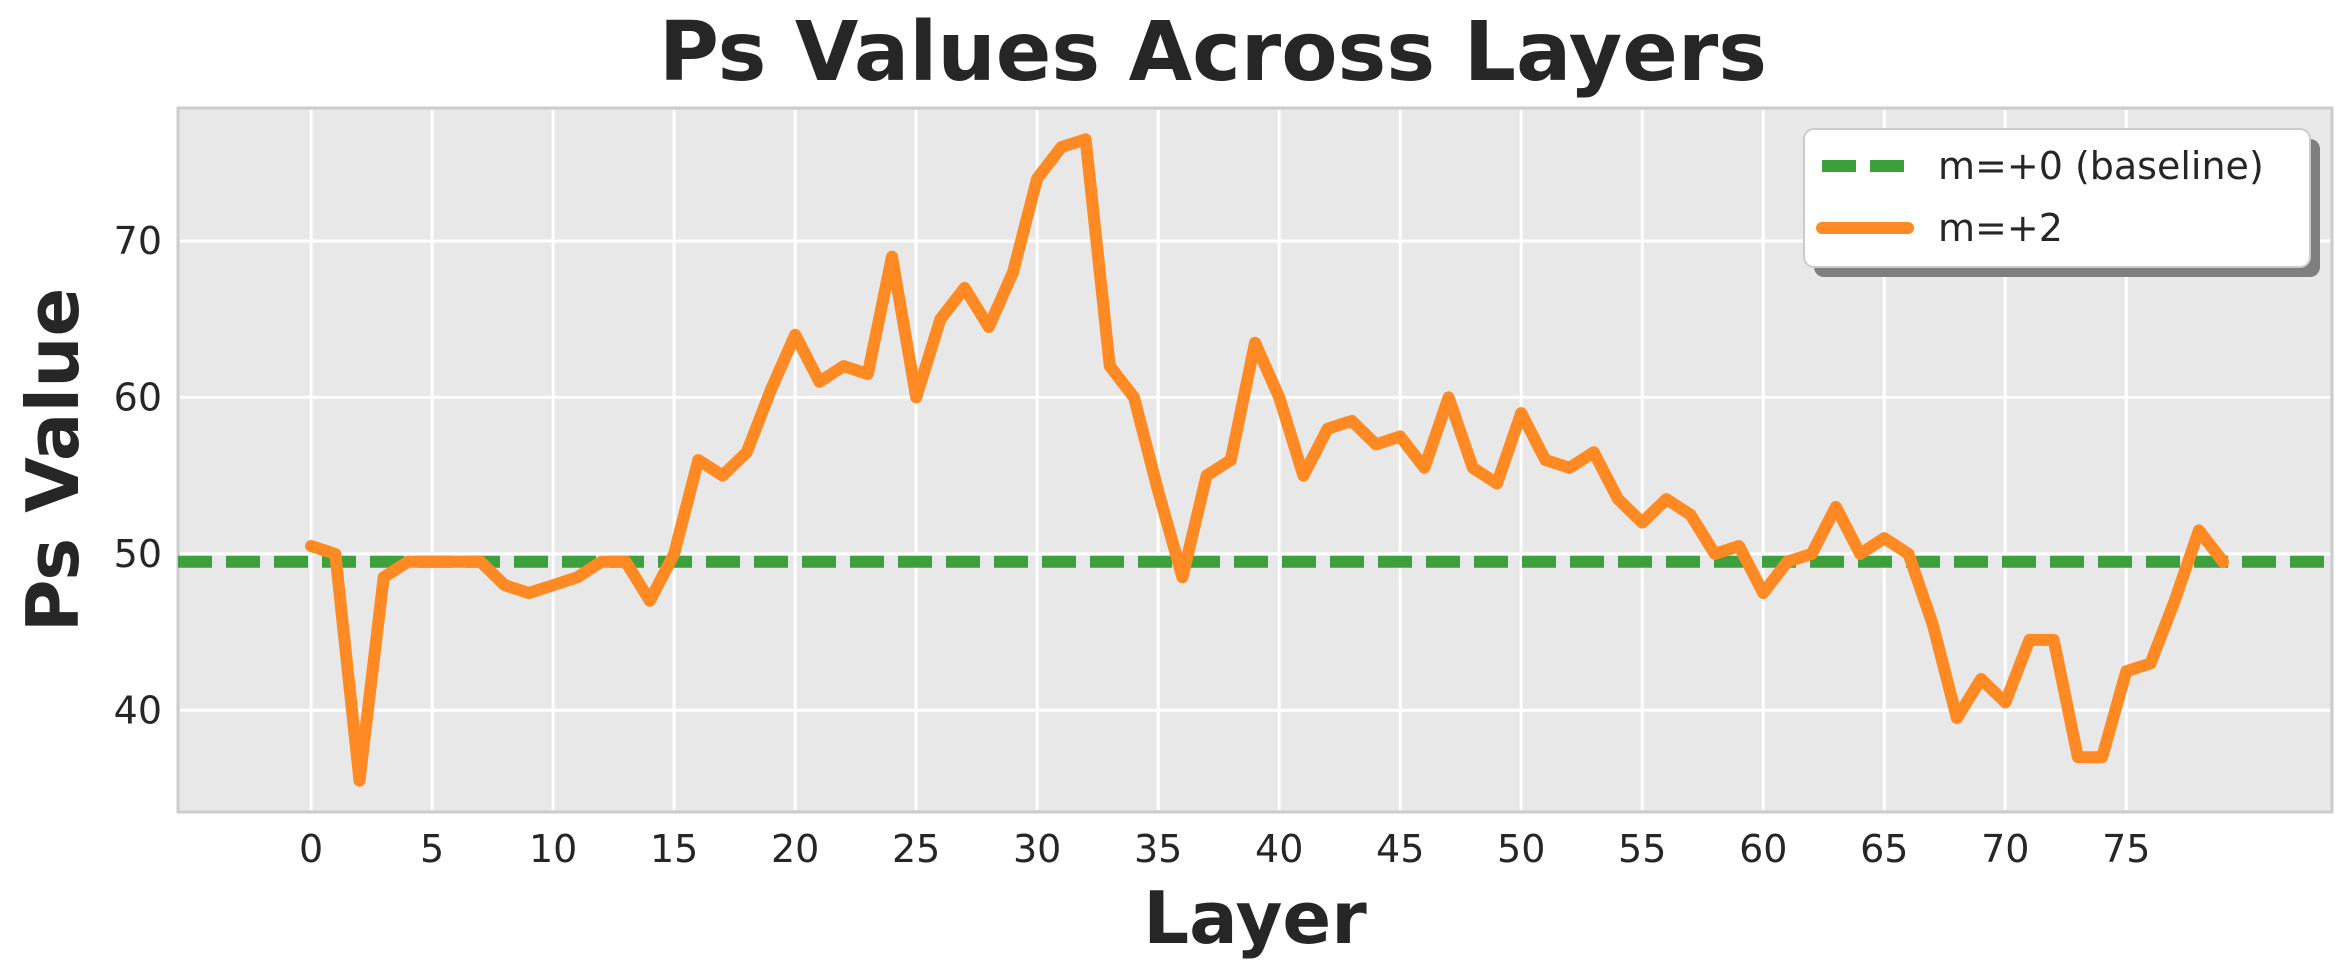 The width and height of the screenshot is (2352, 971). I want to click on x-tick-label: 40, so click(1279, 849).